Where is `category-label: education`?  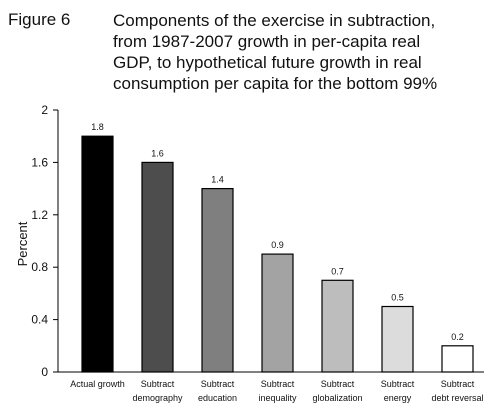
category-label: education is located at coordinates (217, 398).